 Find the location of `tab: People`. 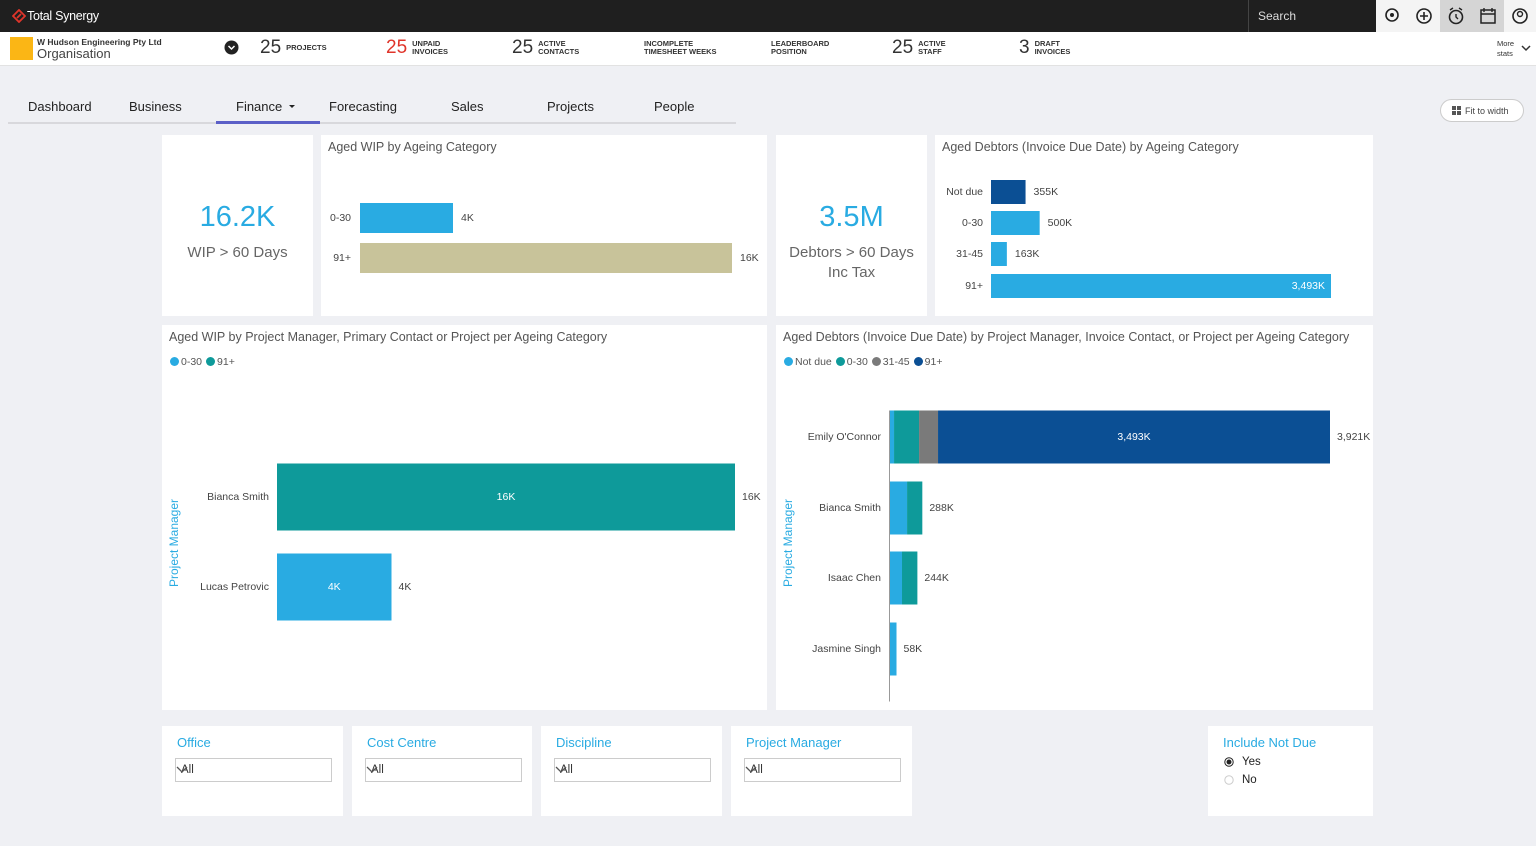

tab: People is located at coordinates (674, 106).